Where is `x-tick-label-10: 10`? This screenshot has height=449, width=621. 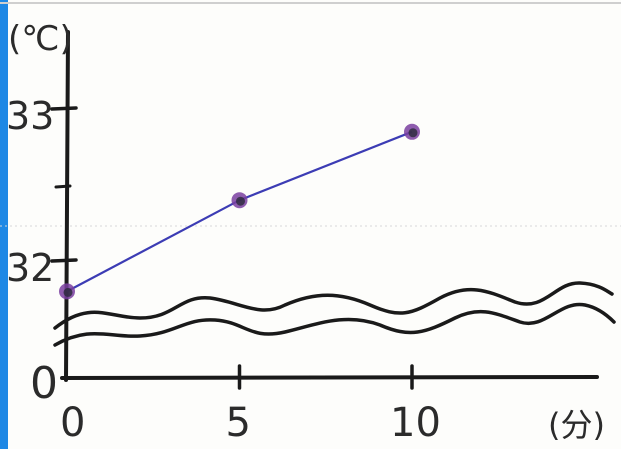 x-tick-label-10: 10 is located at coordinates (415, 423).